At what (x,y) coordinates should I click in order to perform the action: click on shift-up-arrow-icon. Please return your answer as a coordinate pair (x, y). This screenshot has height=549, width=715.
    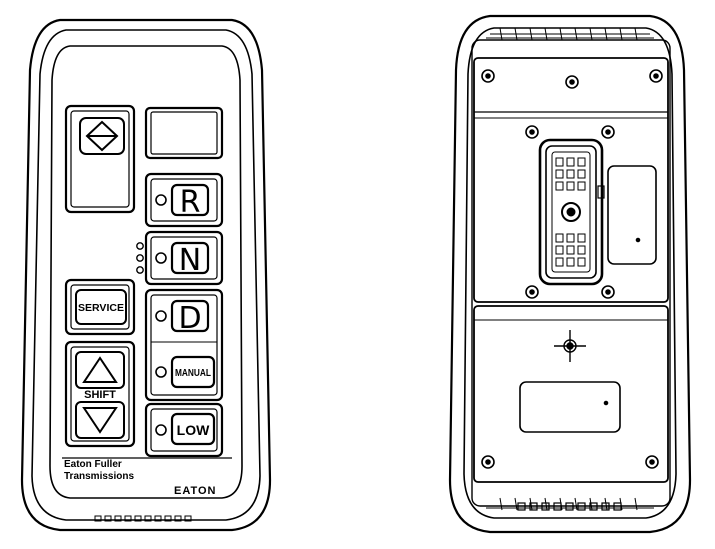
    Looking at the image, I should click on (100, 369).